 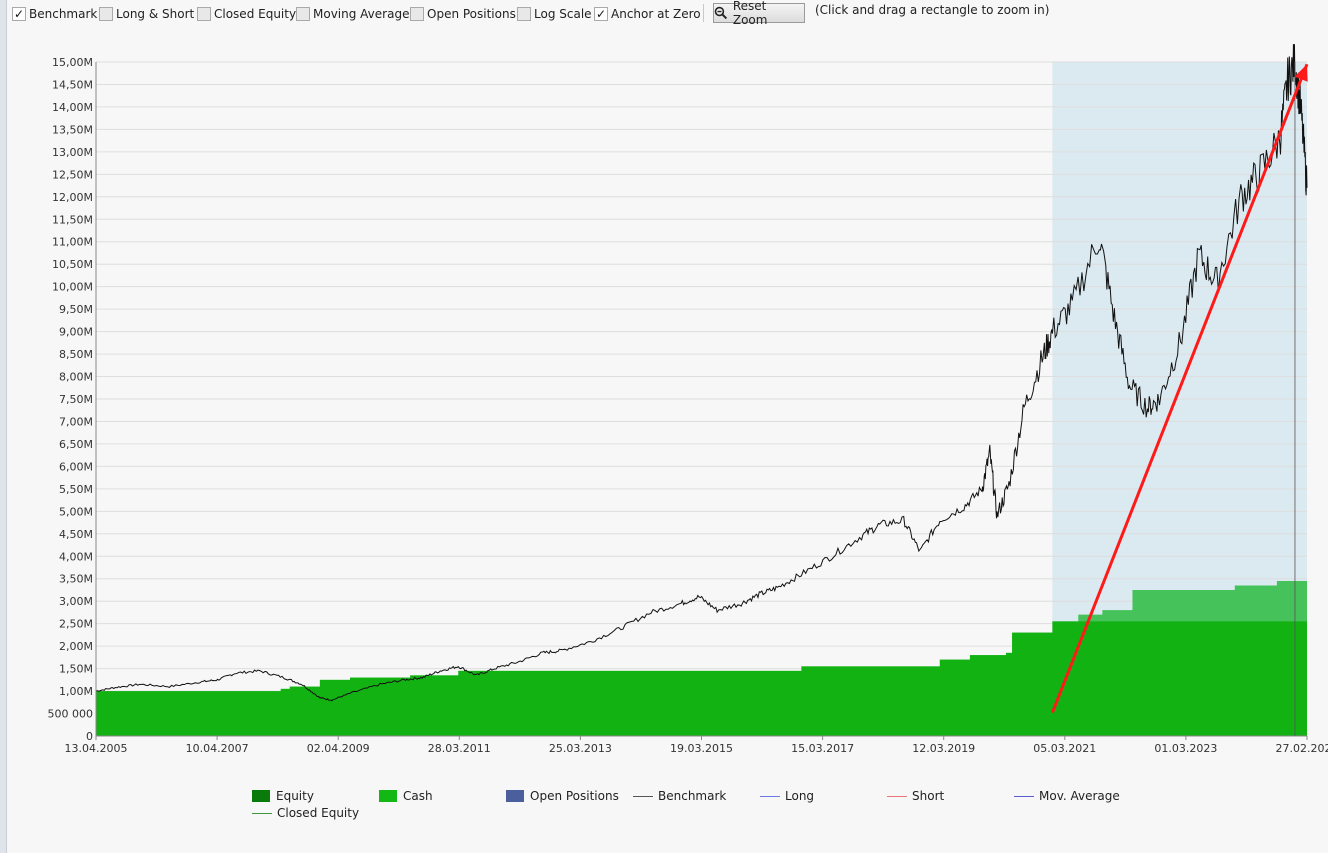 What do you see at coordinates (580, 748) in the screenshot?
I see `x-tick-label: 25.03.2013` at bounding box center [580, 748].